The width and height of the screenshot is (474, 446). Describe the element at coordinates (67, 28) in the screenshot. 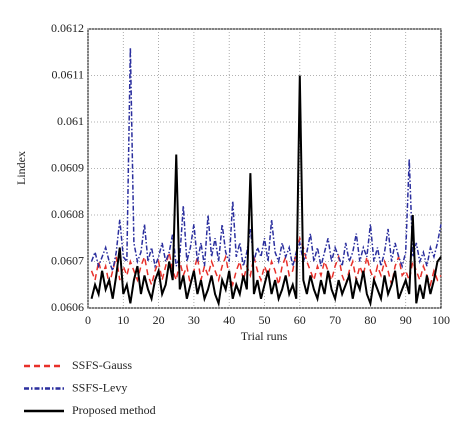

I see `y-tick-label: 0.0612` at that location.